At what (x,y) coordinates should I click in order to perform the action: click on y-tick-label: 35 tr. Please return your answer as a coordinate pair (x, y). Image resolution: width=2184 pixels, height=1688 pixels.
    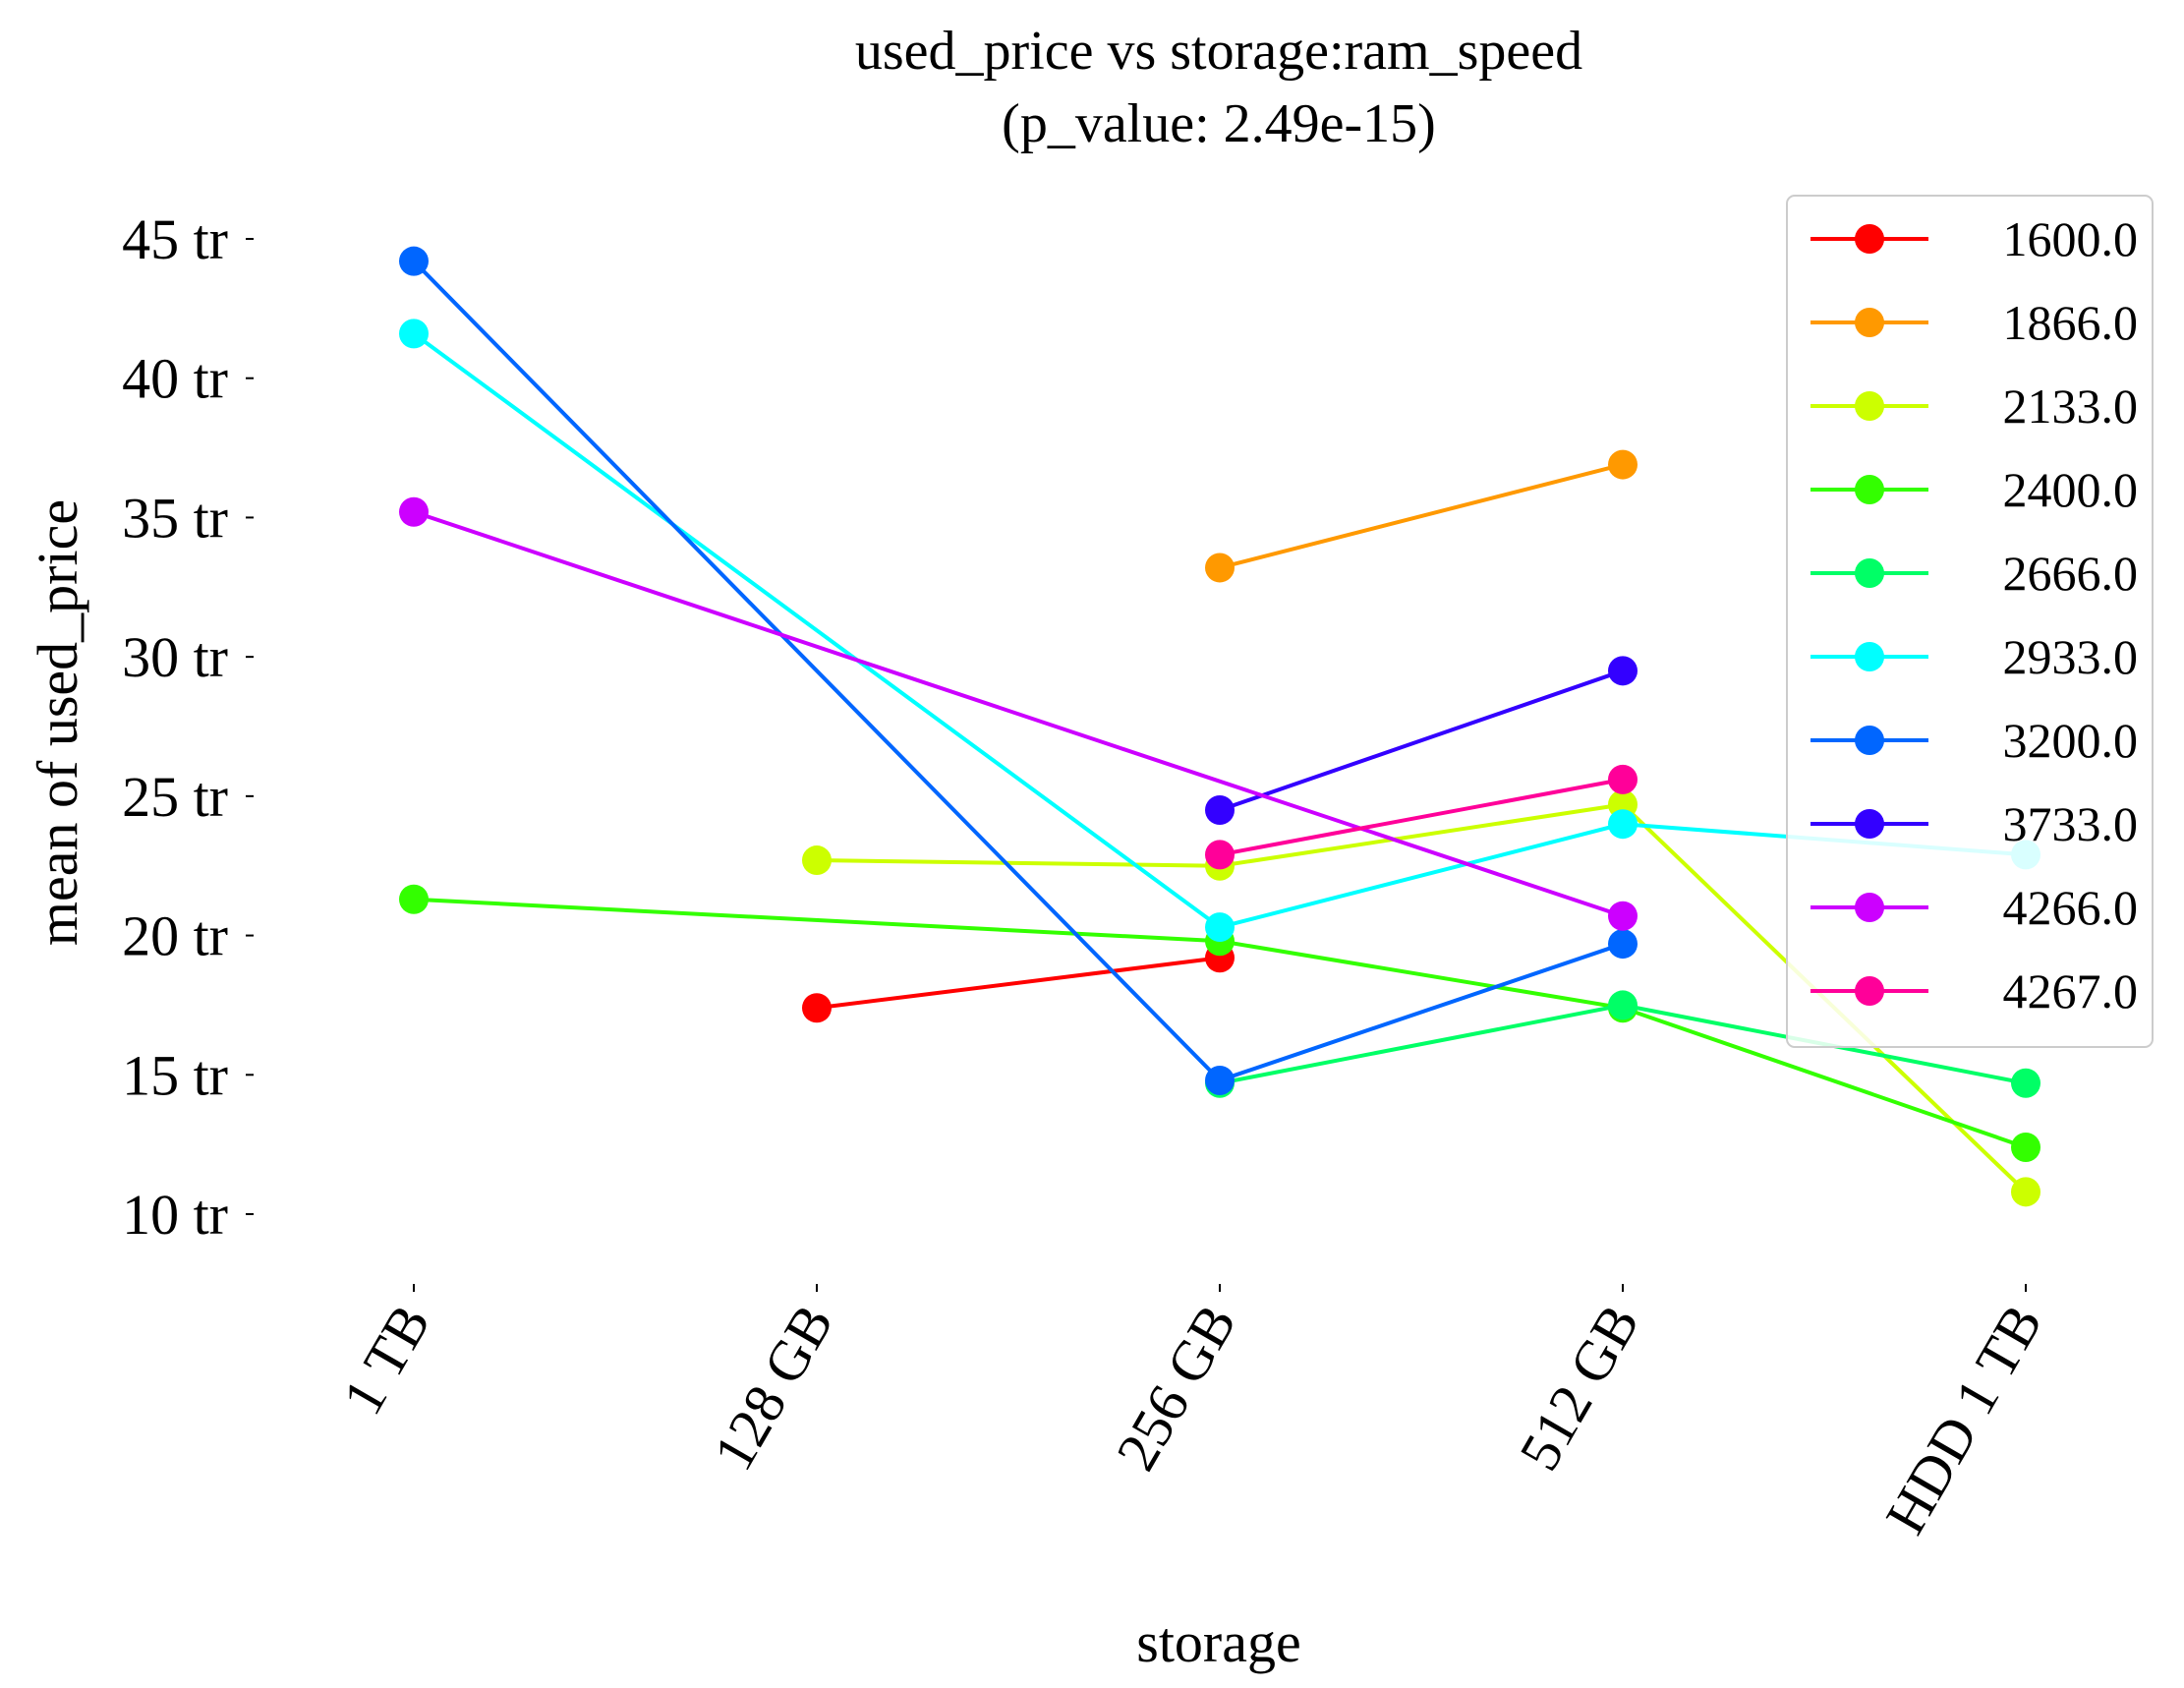
    Looking at the image, I should click on (175, 518).